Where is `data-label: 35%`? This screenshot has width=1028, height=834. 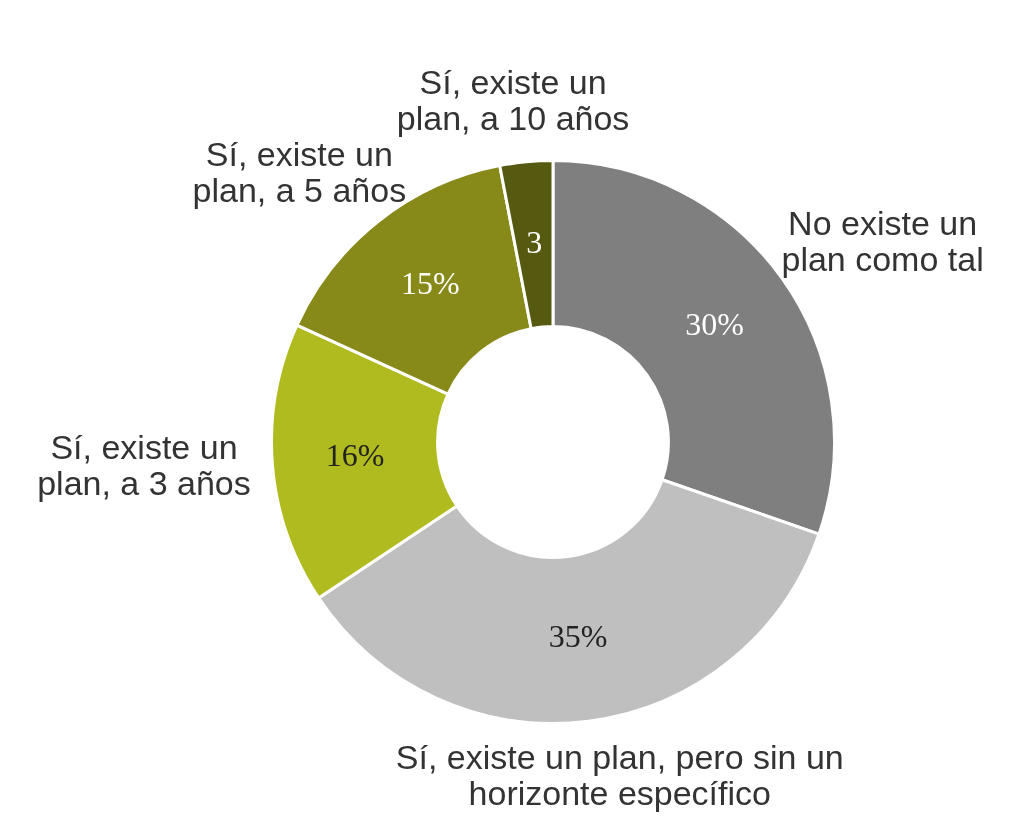 data-label: 35% is located at coordinates (578, 636).